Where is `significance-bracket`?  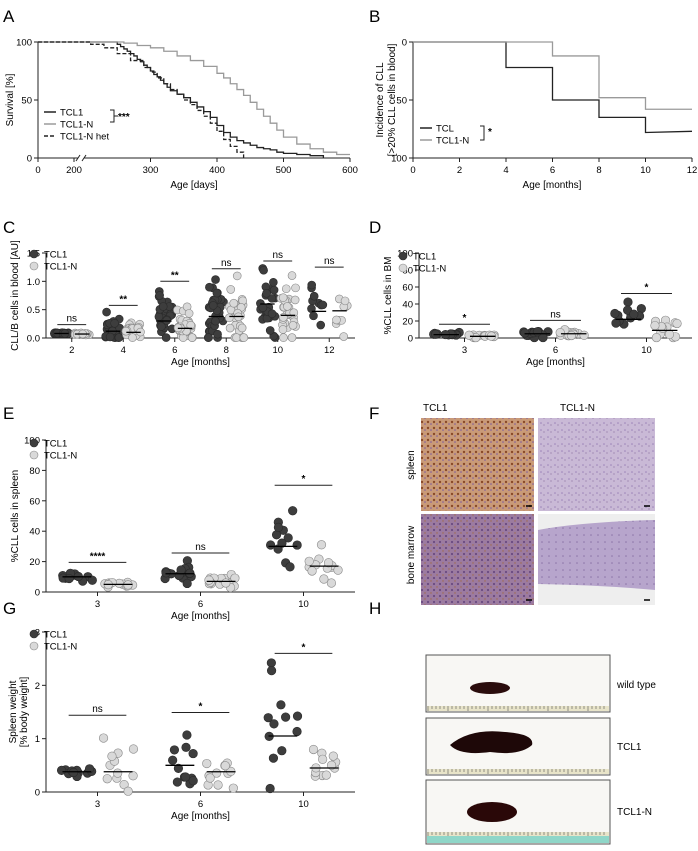 significance-bracket is located at coordinates (482, 133).